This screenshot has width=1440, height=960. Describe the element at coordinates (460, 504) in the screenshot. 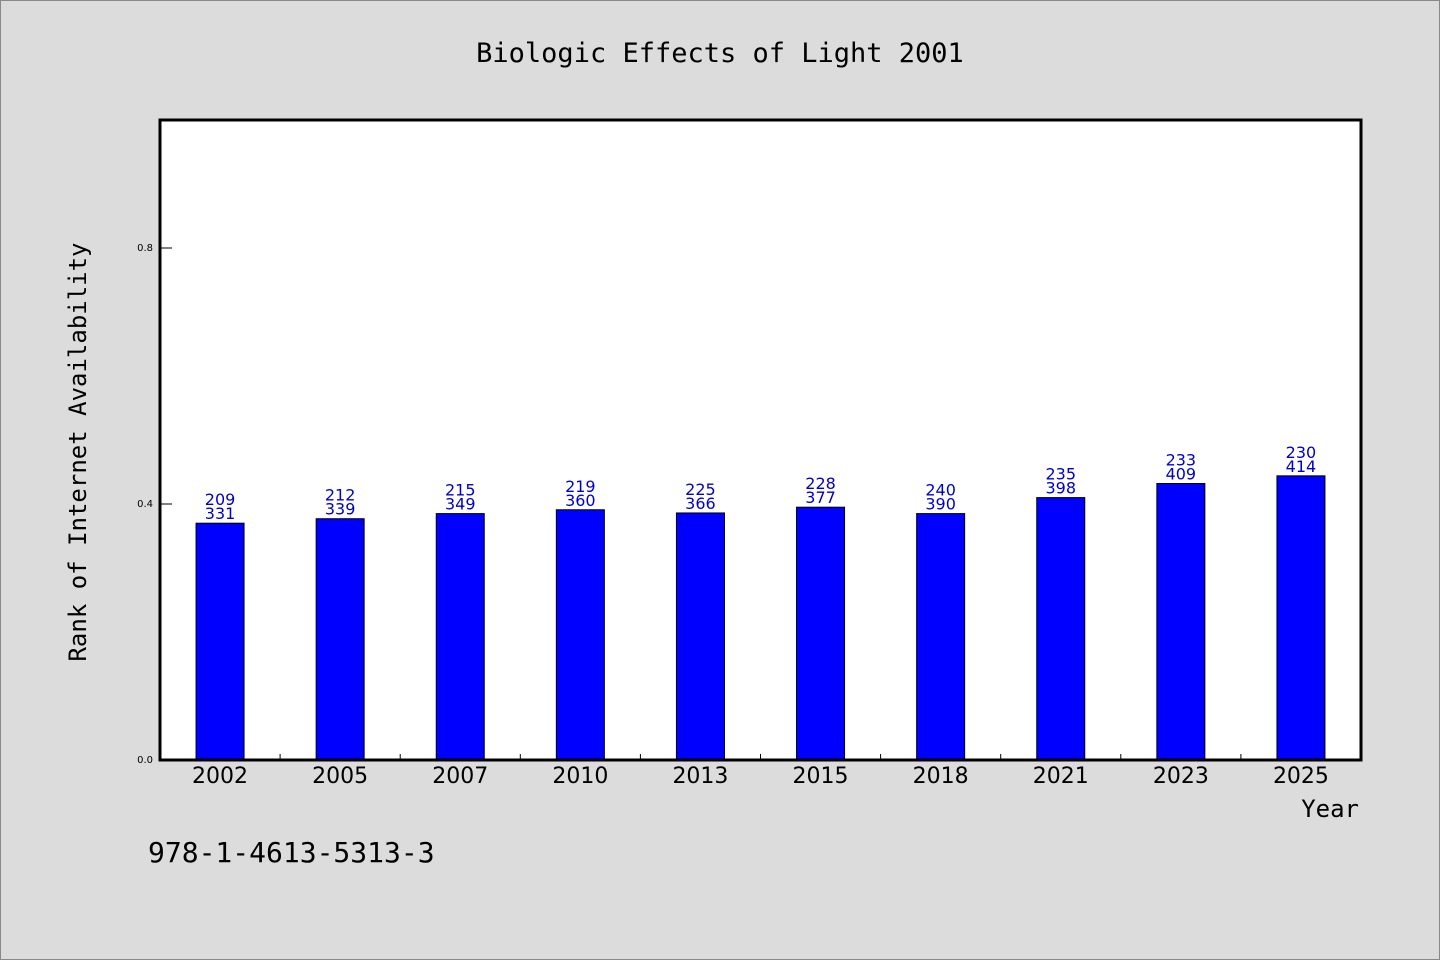

I see `data-label-bottom-2007: 349` at that location.